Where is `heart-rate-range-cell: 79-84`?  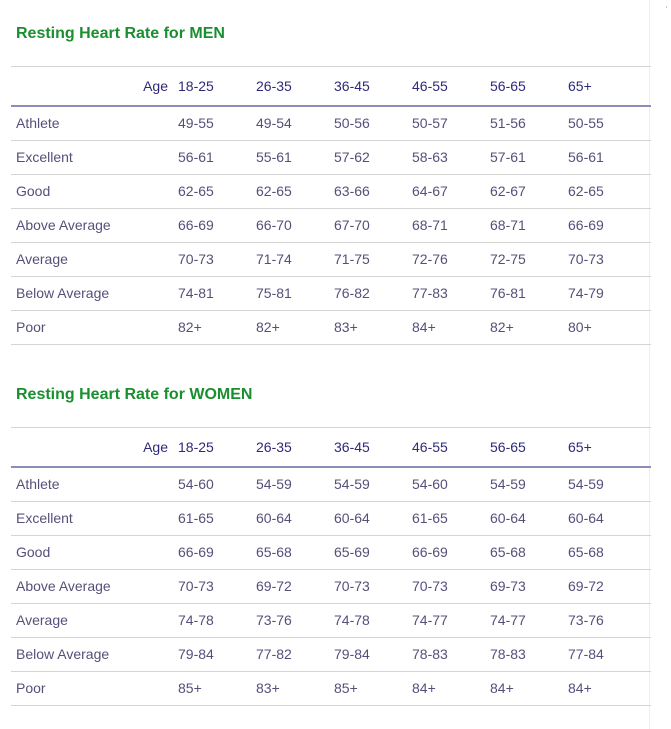 heart-rate-range-cell: 79-84 is located at coordinates (217, 654).